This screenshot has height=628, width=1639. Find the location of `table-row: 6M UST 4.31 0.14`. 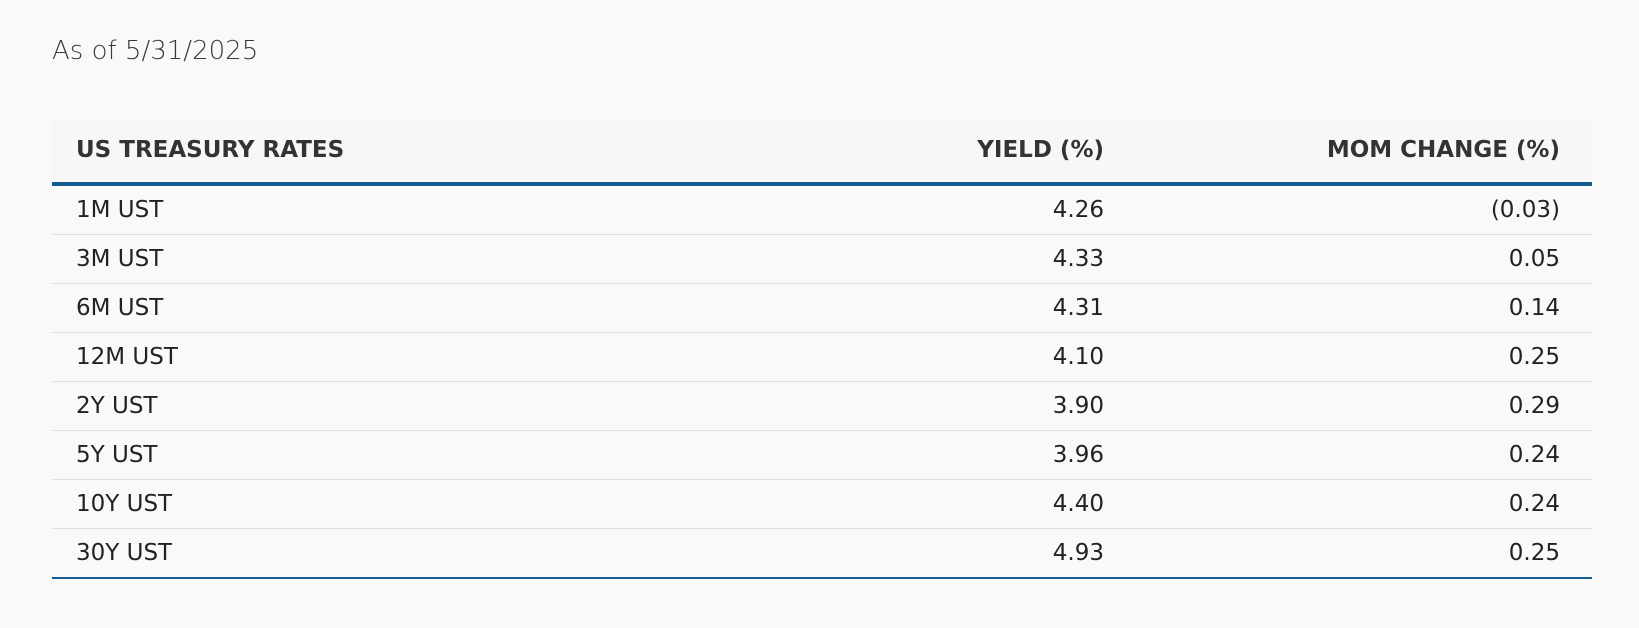

table-row: 6M UST 4.31 0.14 is located at coordinates (822, 308).